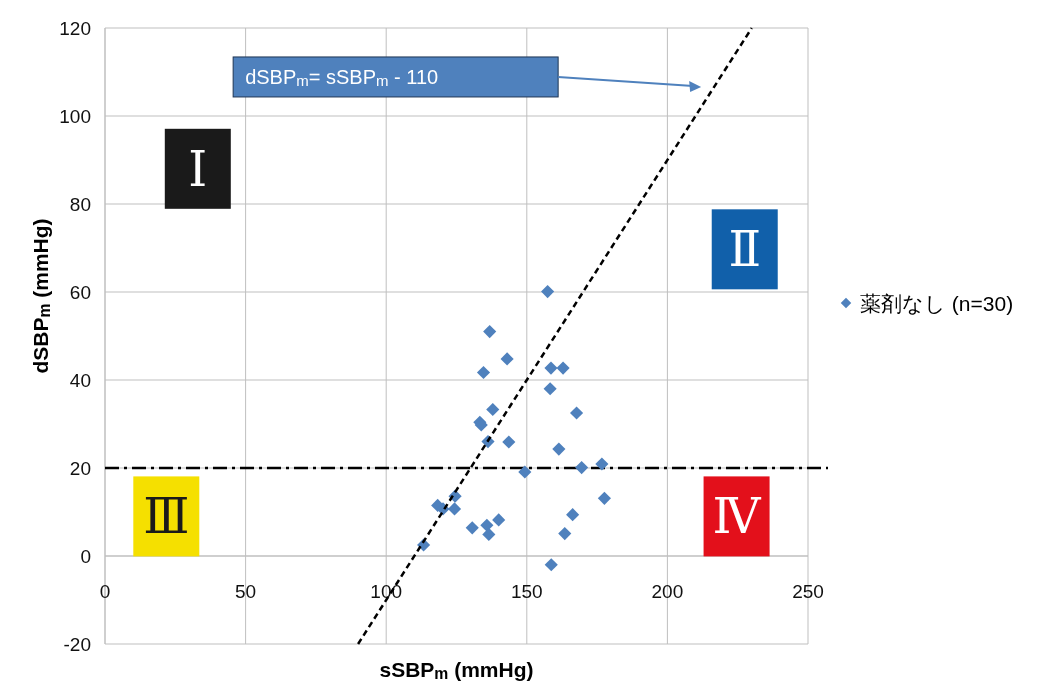 This screenshot has width=1061, height=687. Describe the element at coordinates (456, 670) in the screenshot. I see `x-axis-title: sSBP$_{m}$ (mmHg)` at that location.